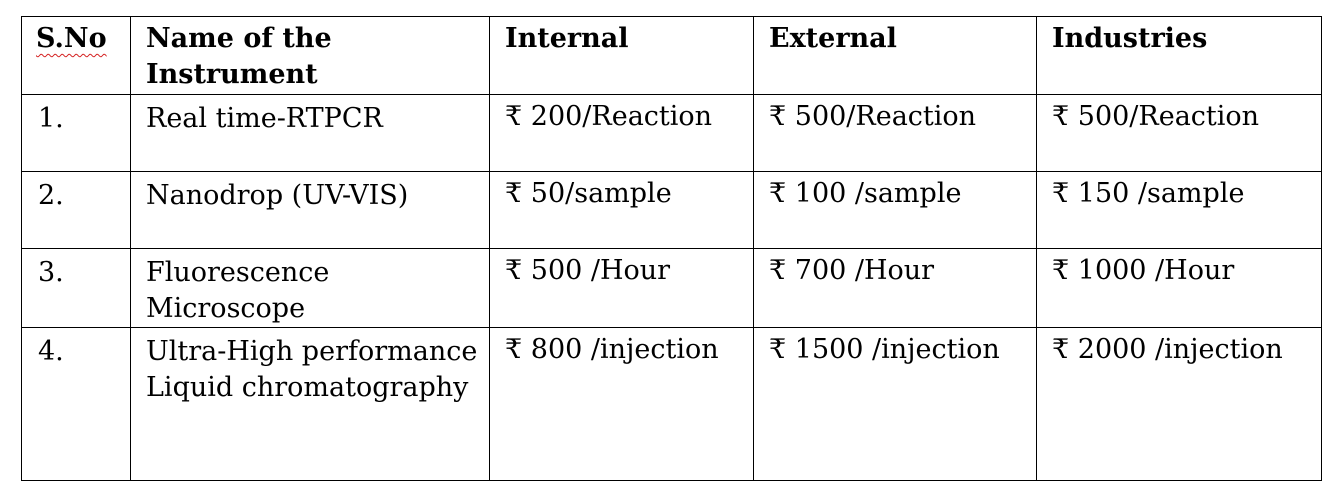 The image size is (1332, 481). What do you see at coordinates (852, 270) in the screenshot?
I see `external-price: ₹ 700 /Hour` at bounding box center [852, 270].